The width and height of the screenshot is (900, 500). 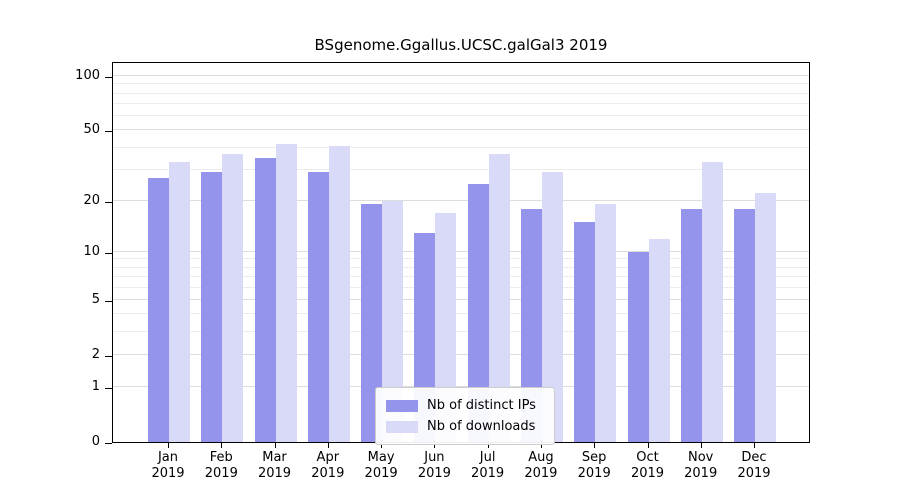 I want to click on bar-downloads-apr, so click(x=339, y=293).